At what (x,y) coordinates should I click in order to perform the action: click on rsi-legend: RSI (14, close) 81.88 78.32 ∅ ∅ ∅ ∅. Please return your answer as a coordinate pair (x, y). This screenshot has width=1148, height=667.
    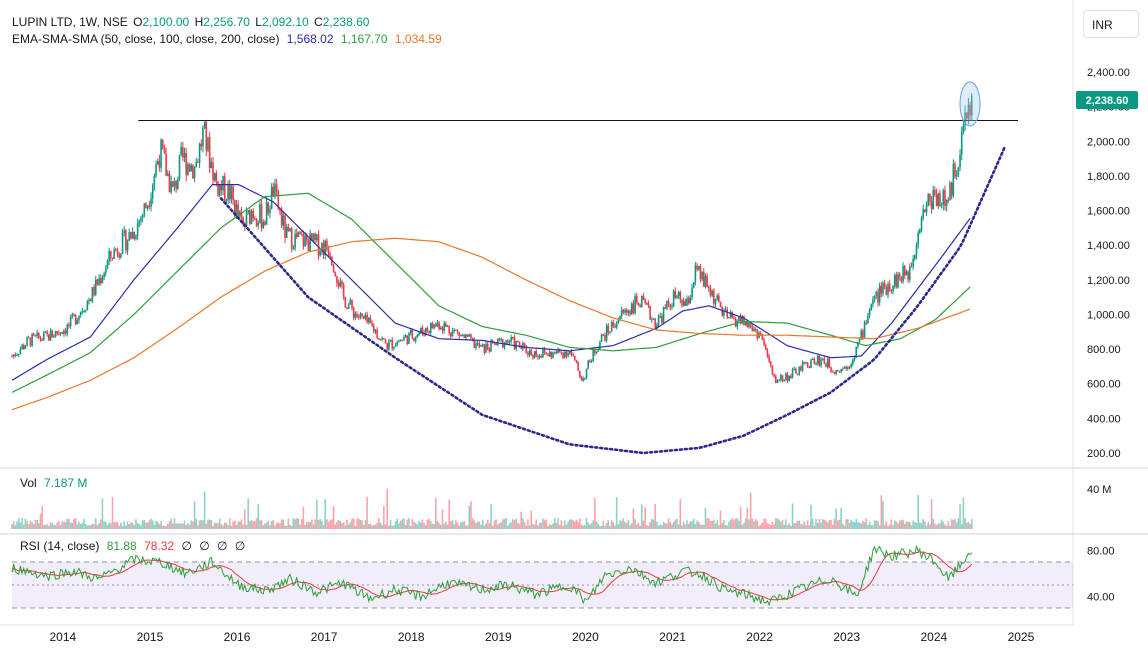
    Looking at the image, I should click on (134, 546).